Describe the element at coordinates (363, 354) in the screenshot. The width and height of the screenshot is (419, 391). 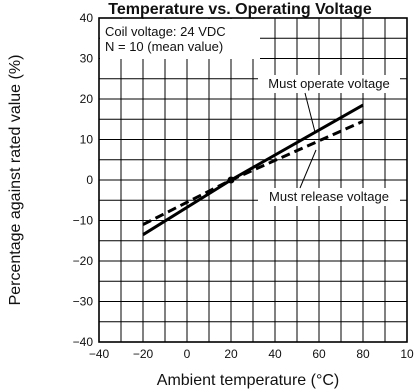
I see `x-tick-label: 80` at that location.